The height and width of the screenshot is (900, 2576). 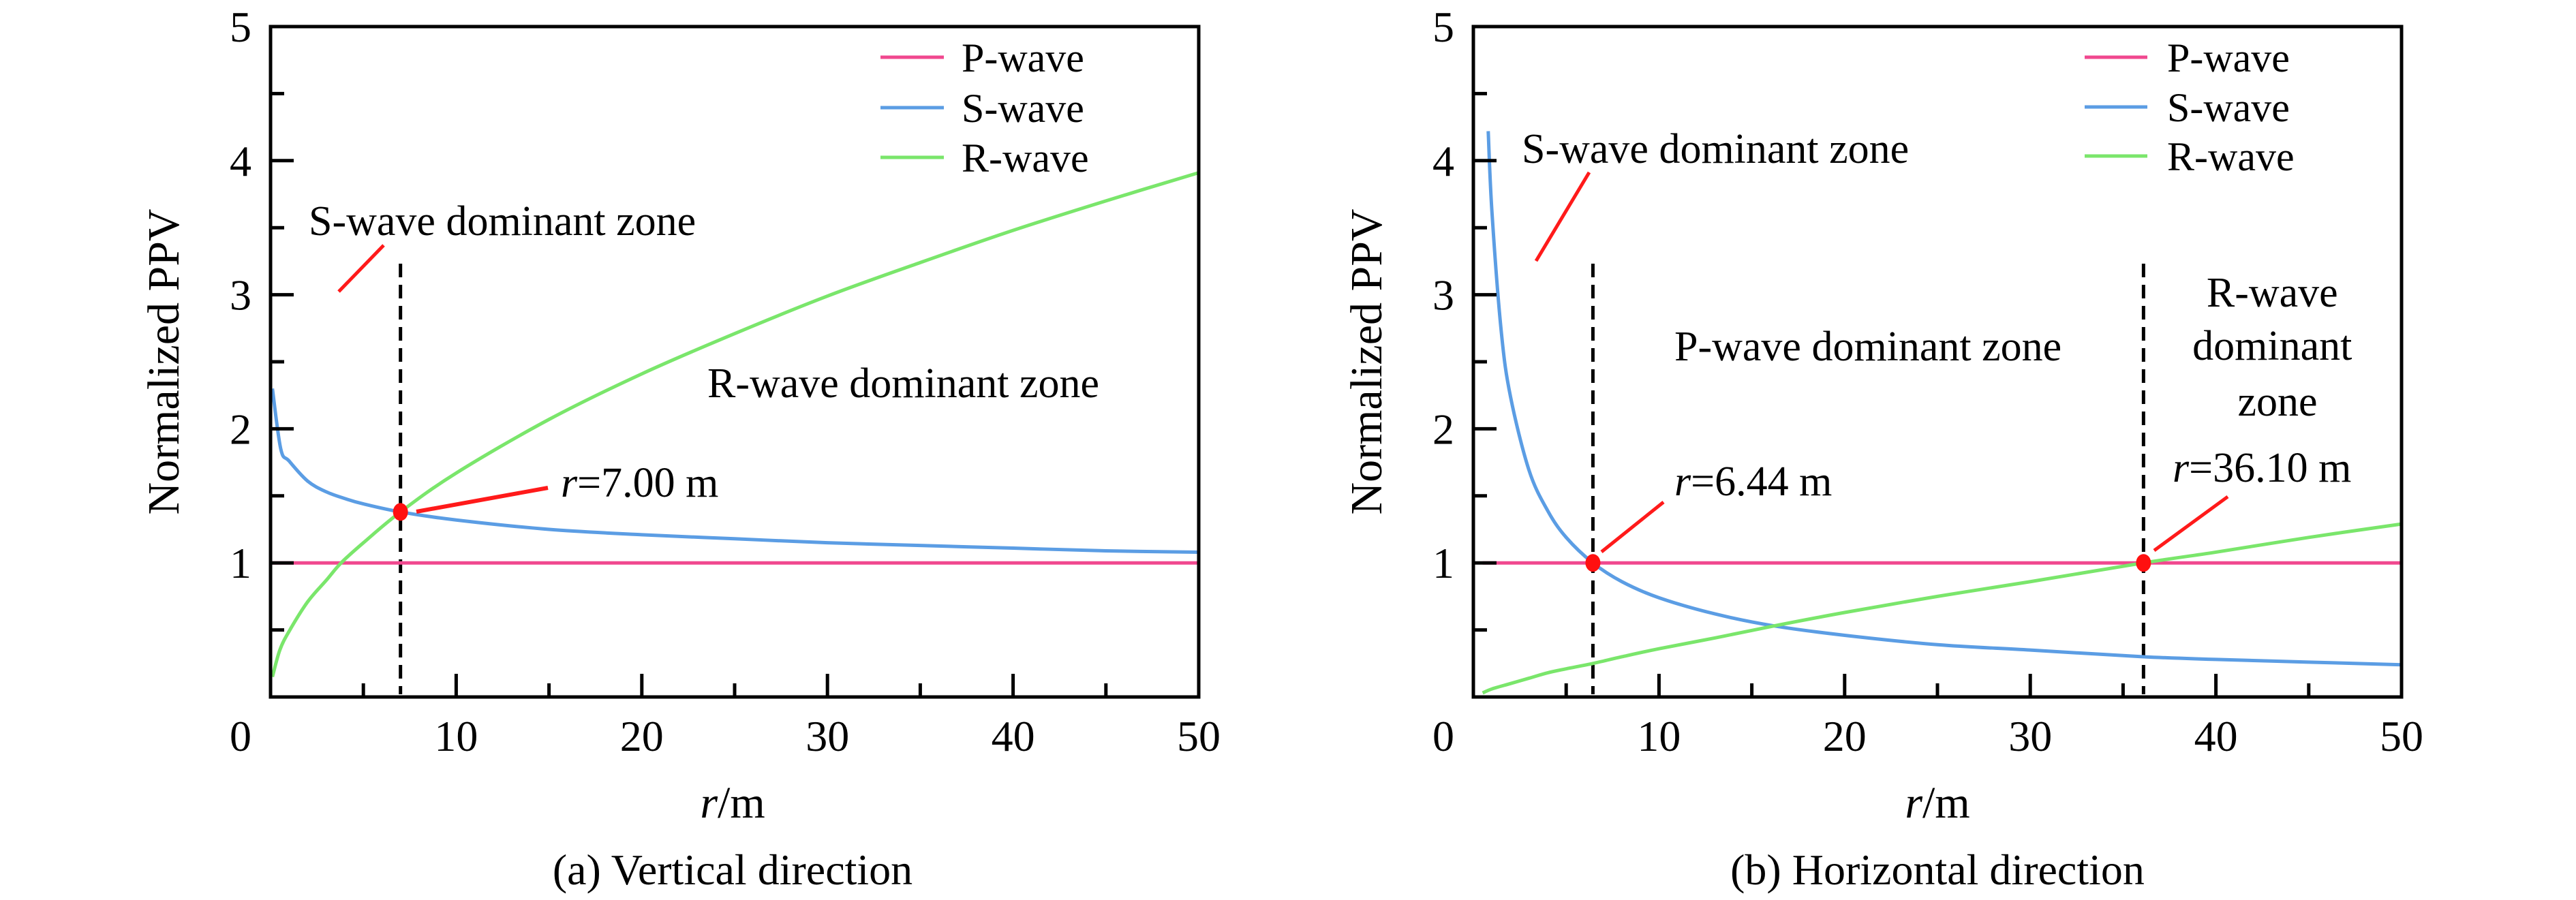 I want to click on panel-b-caption: (b) Horizontal direction, so click(x=1937, y=869).